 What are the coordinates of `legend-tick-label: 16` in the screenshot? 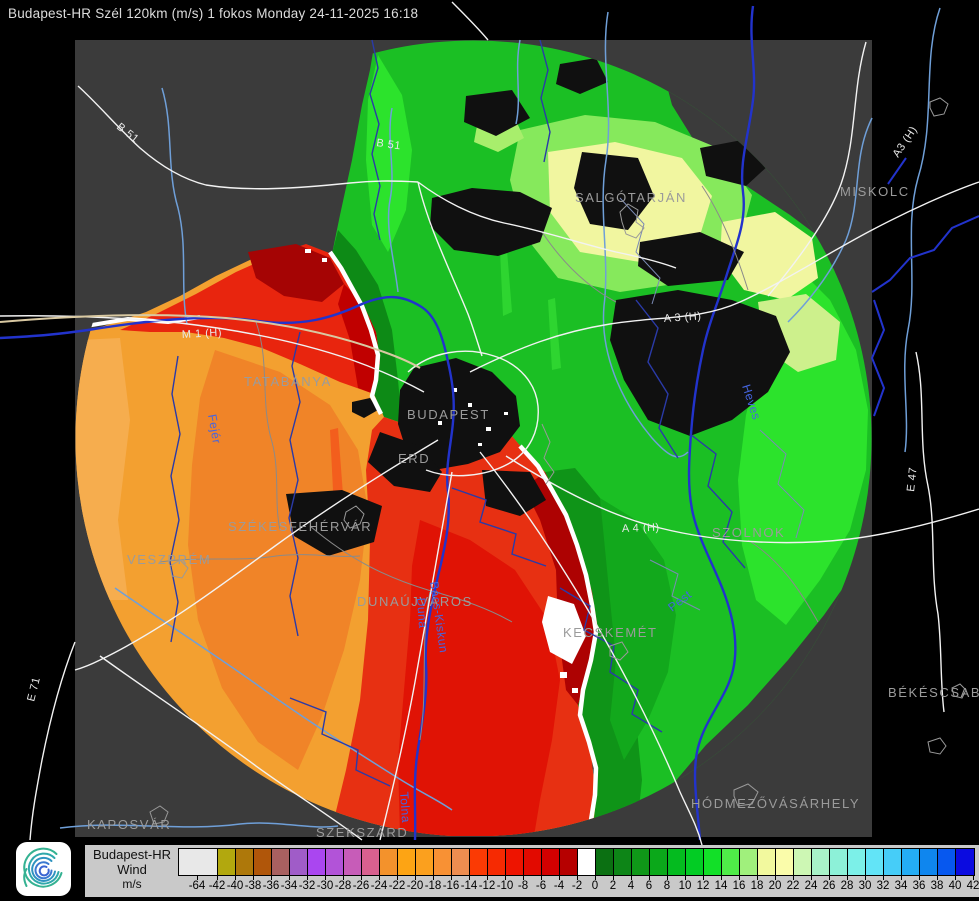 It's located at (739, 886).